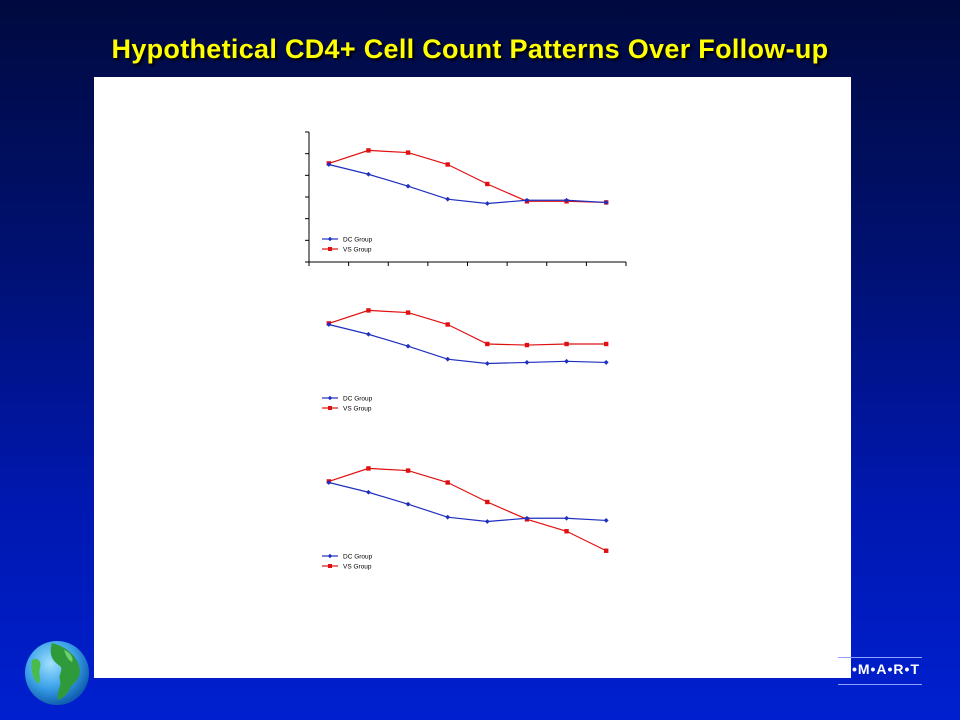 The width and height of the screenshot is (960, 720). I want to click on globe-logo-icon, so click(57, 673).